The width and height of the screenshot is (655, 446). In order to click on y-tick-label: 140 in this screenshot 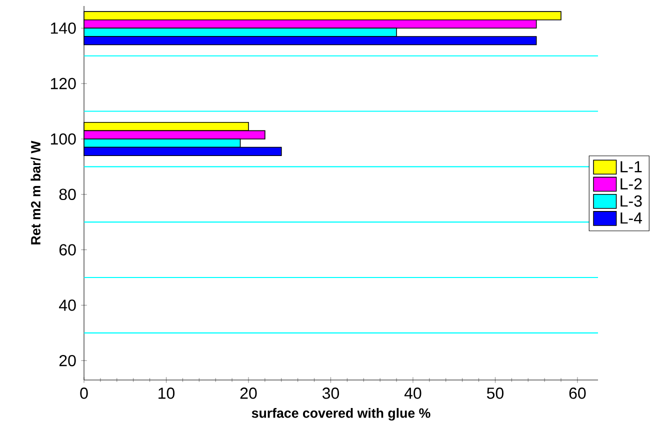, I will do `click(63, 28)`.